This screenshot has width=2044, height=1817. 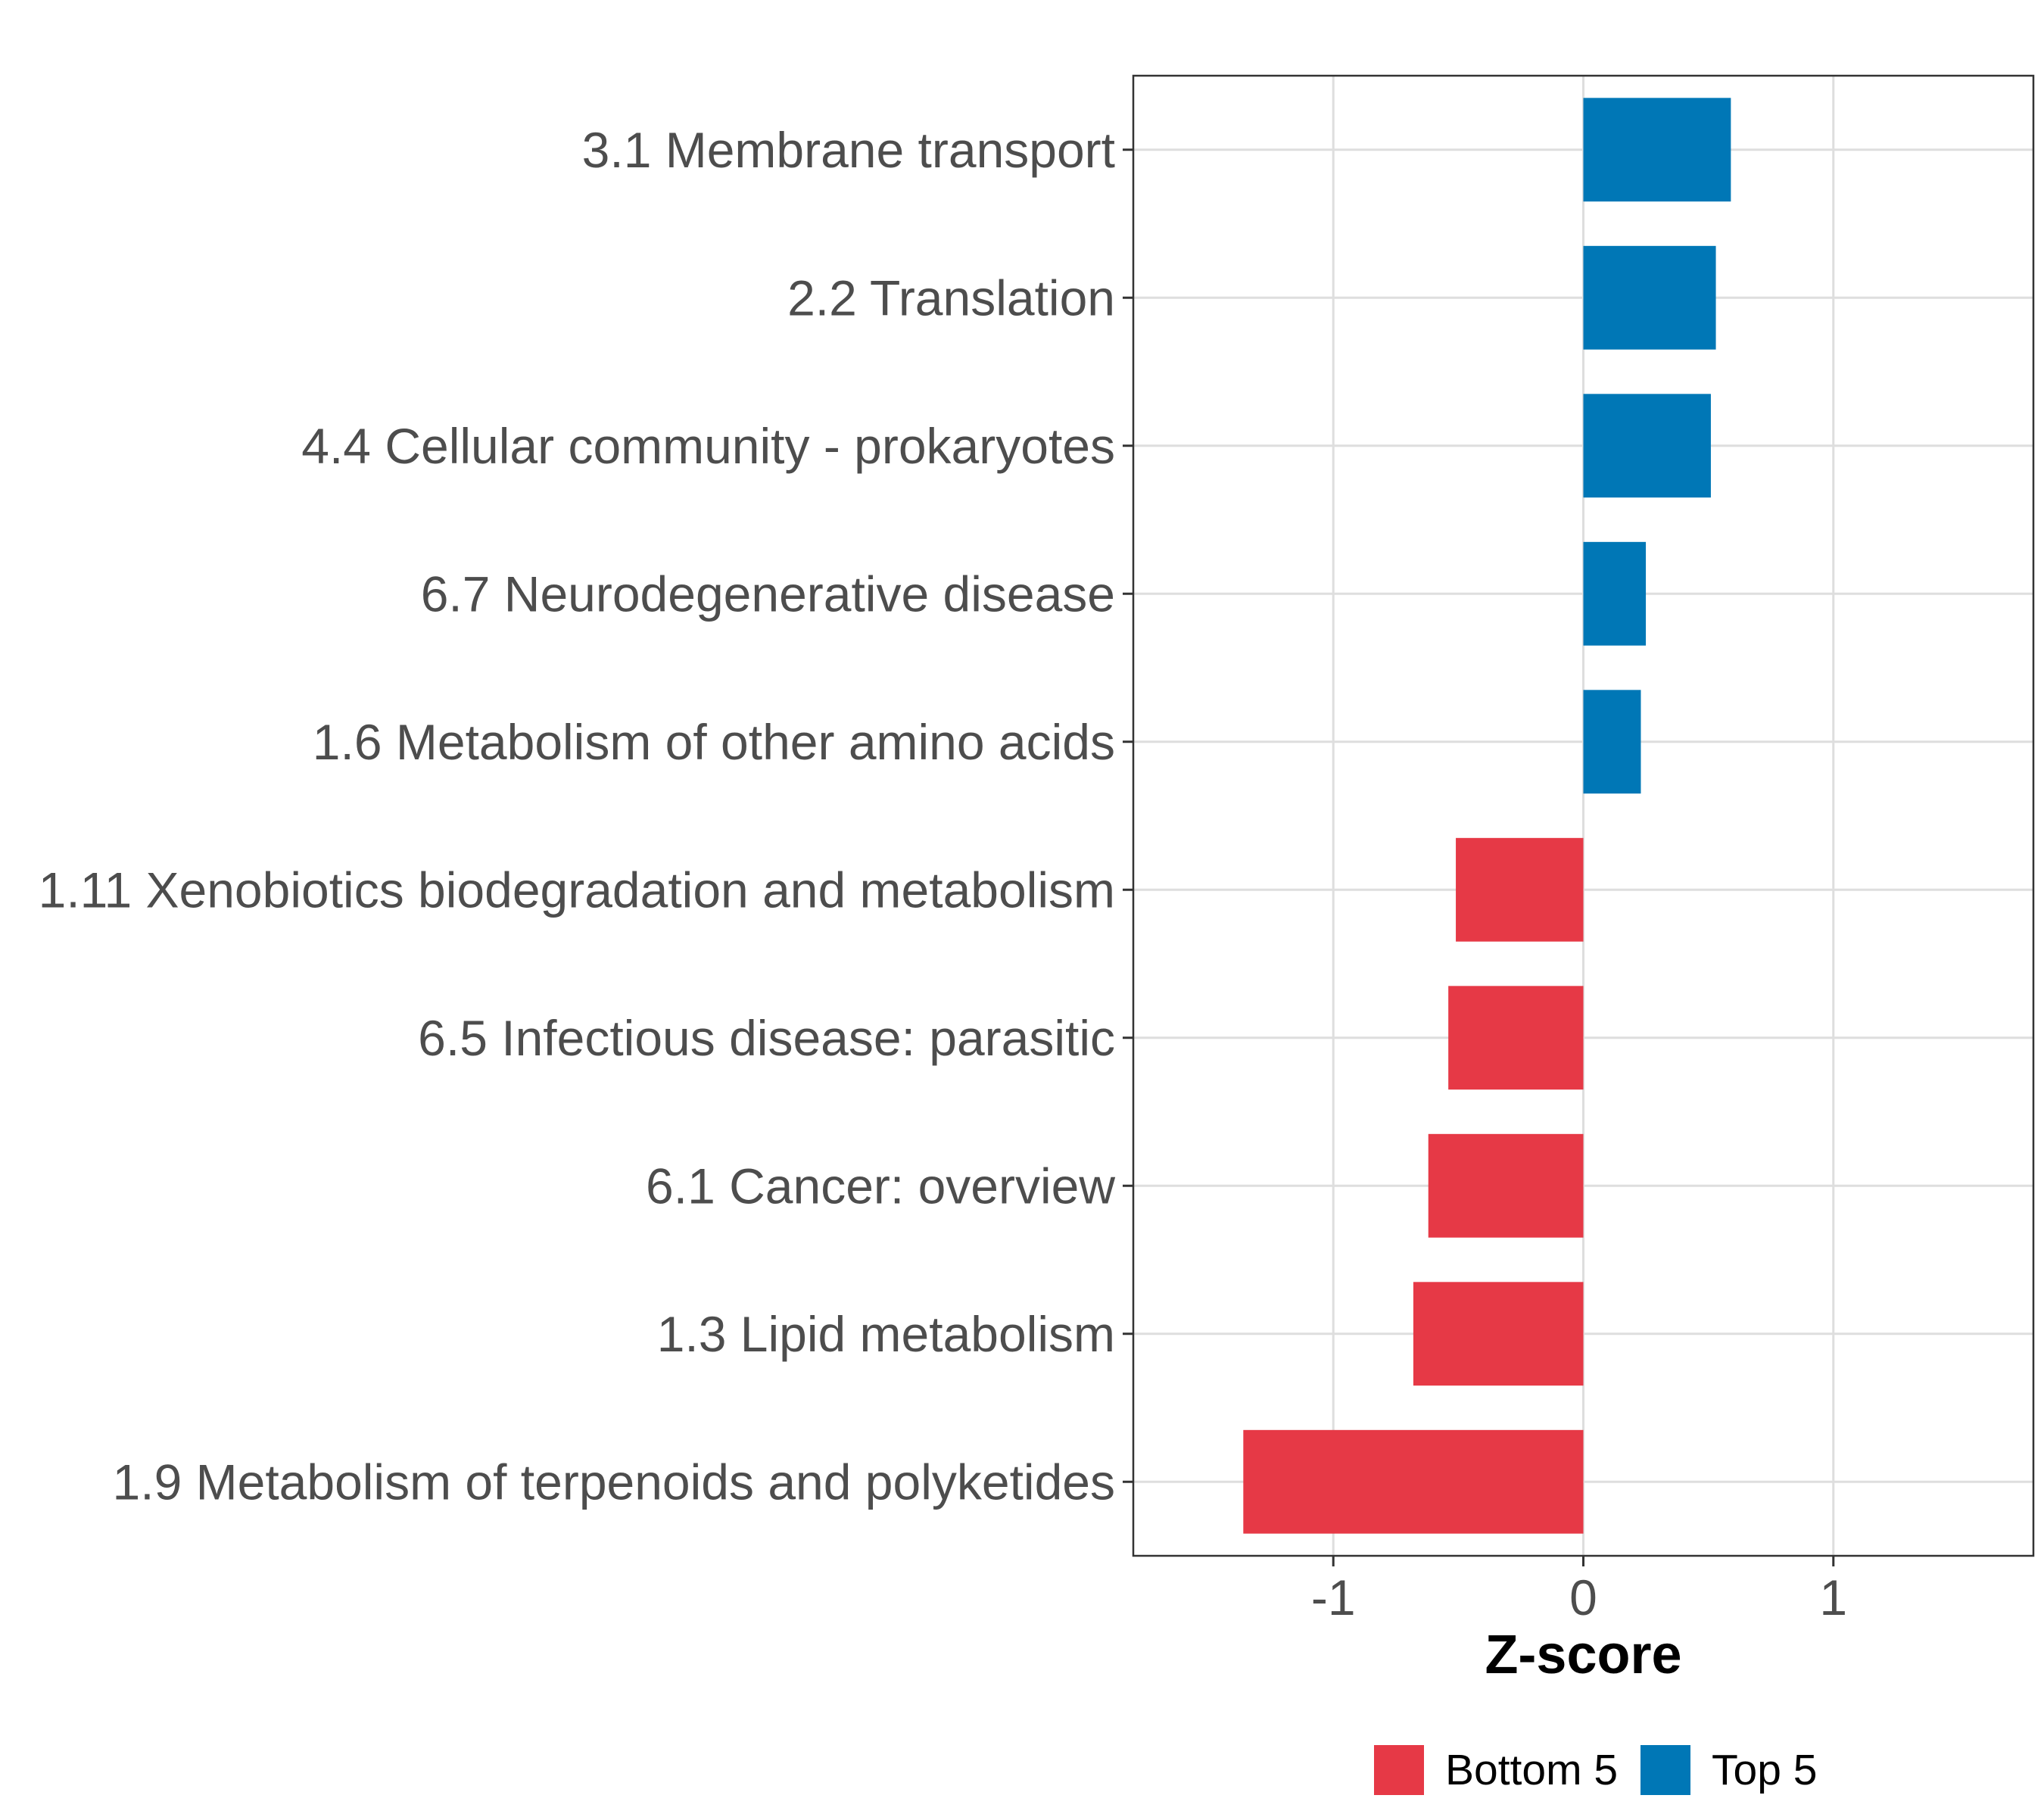 I want to click on x-tick-label: 1, so click(x=1833, y=1597).